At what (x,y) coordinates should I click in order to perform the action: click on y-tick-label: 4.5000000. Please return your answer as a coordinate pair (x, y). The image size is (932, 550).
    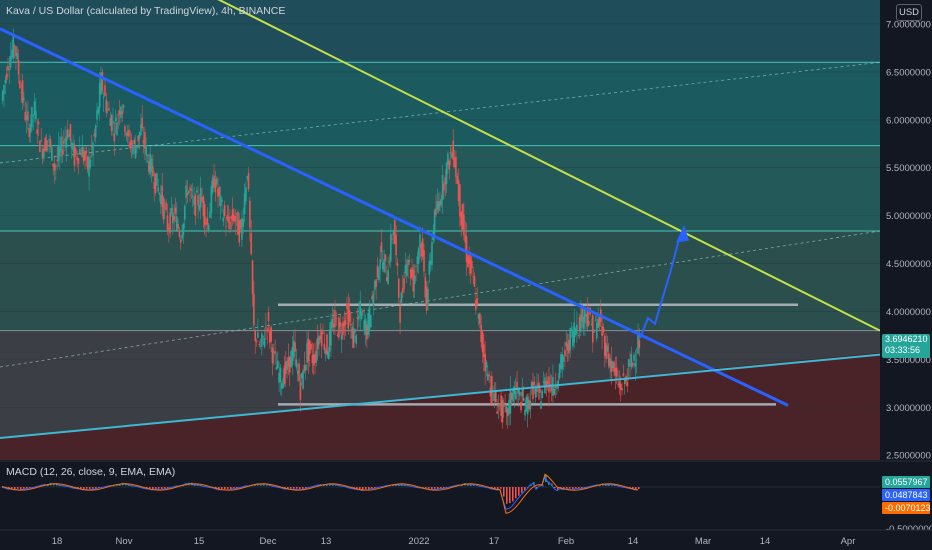
    Looking at the image, I should click on (908, 264).